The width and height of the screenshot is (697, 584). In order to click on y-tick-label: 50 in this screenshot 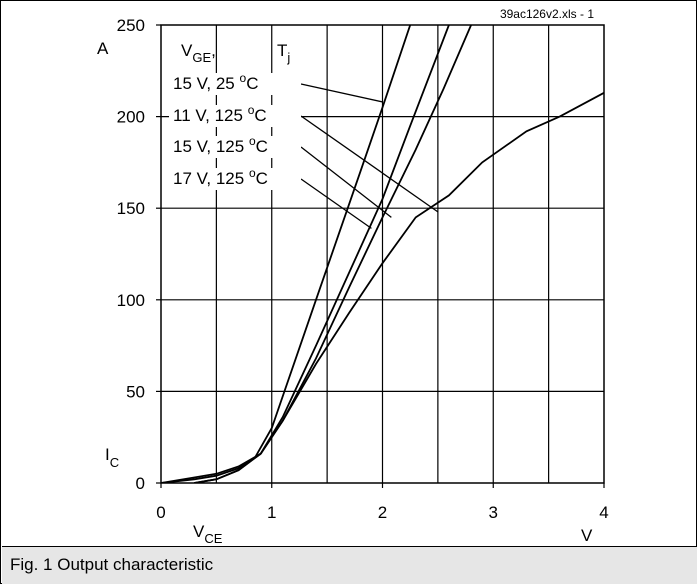, I will do `click(135, 391)`.